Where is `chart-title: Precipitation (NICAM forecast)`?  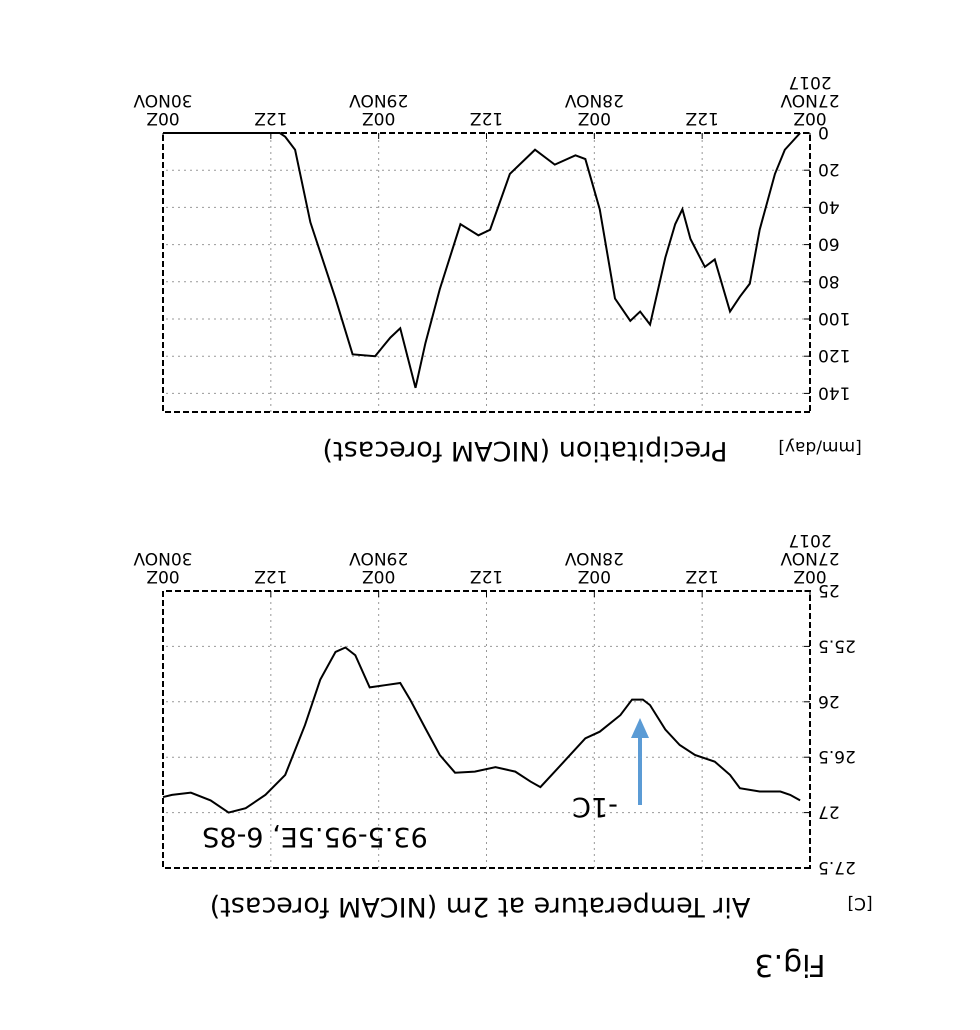 chart-title: Precipitation (NICAM forecast) is located at coordinates (525, 450).